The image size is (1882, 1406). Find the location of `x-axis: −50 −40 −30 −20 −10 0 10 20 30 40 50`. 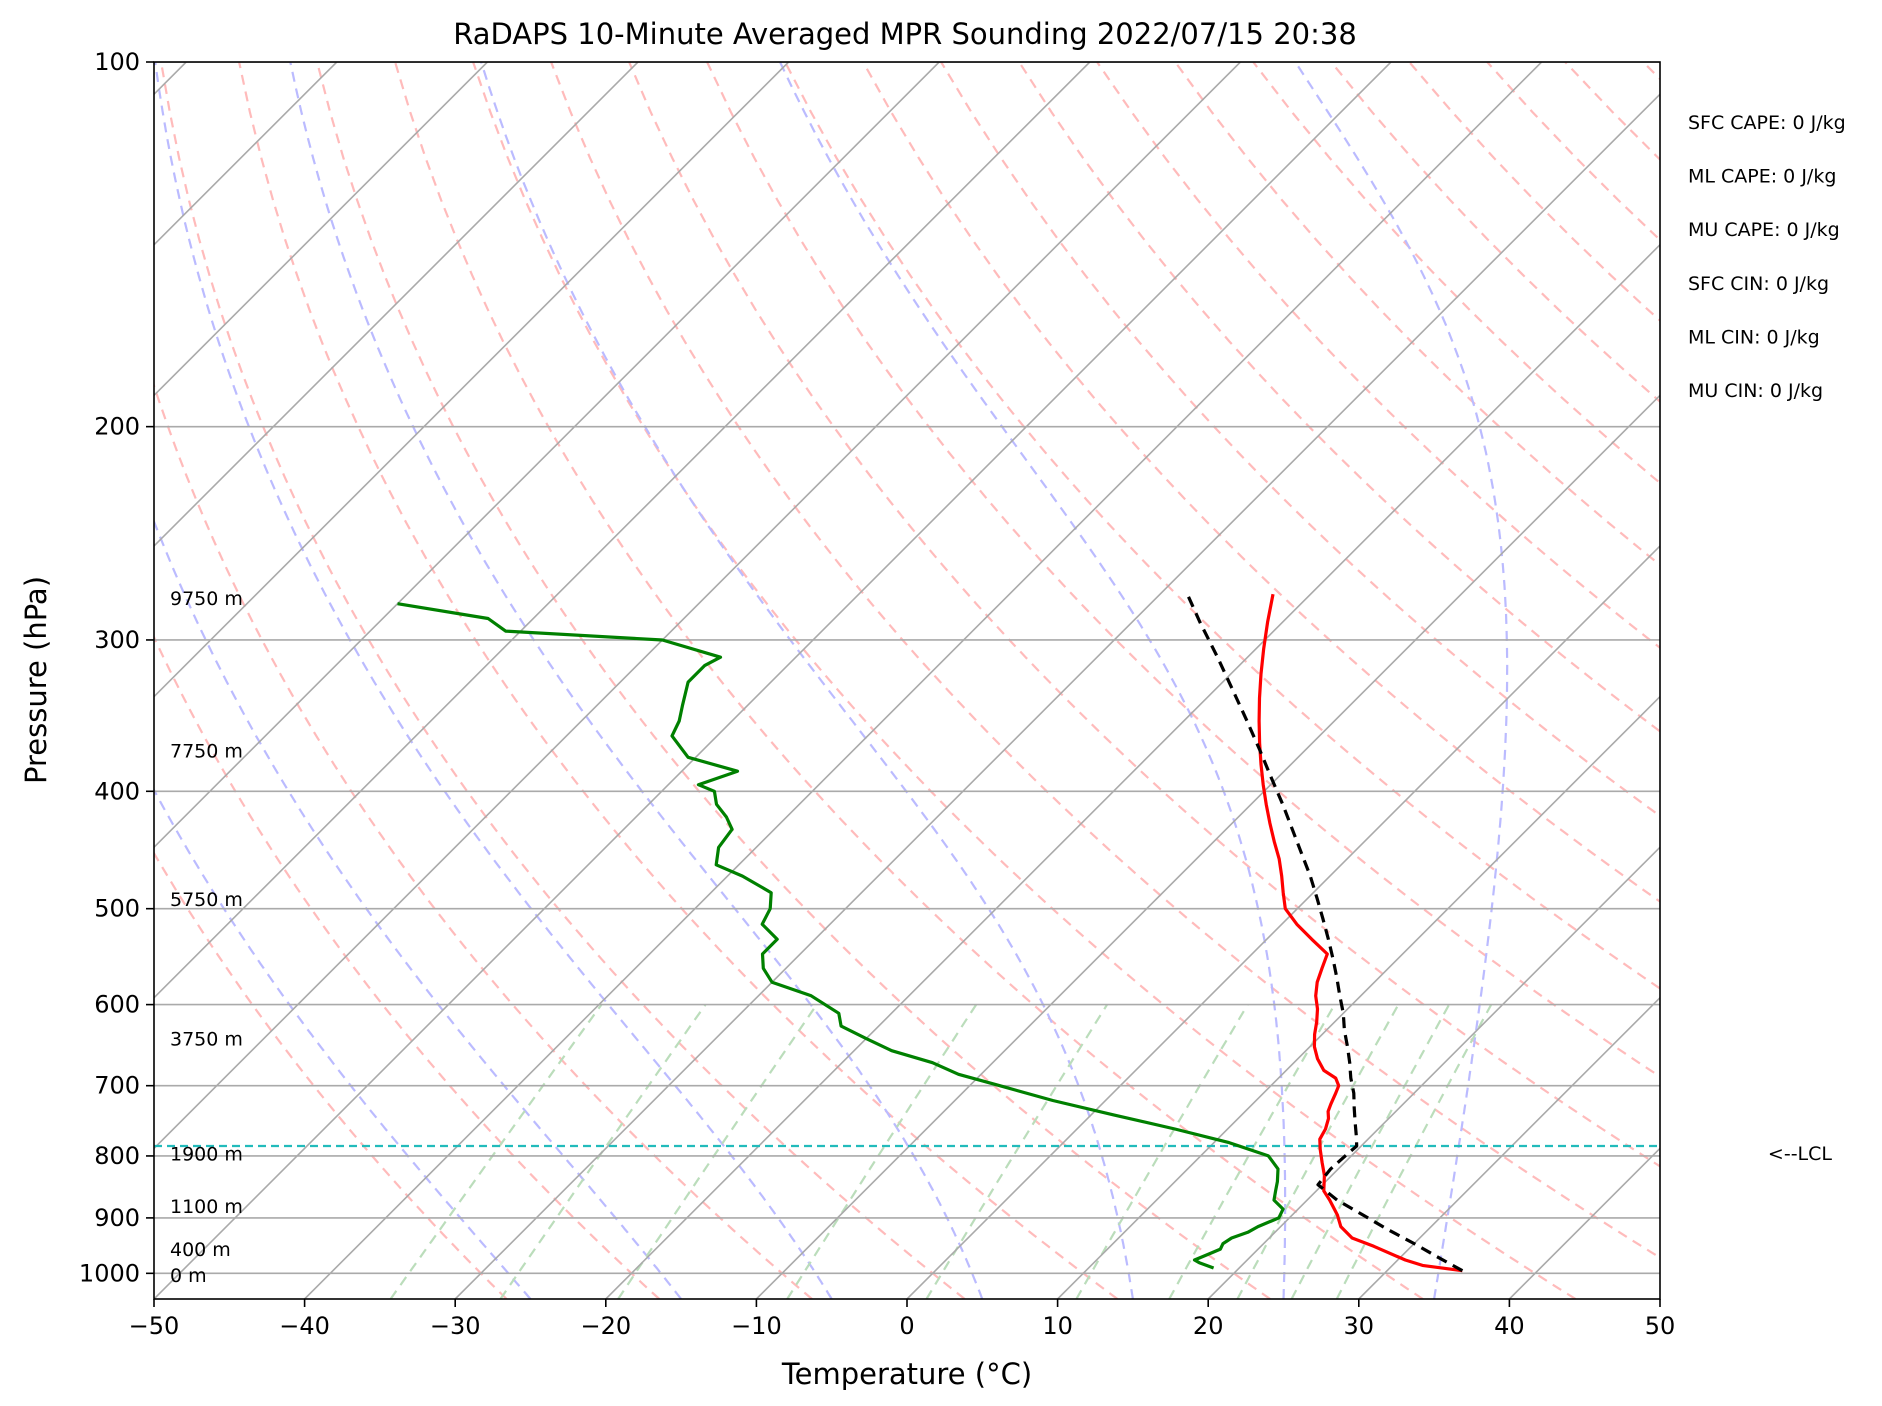

x-axis: −50 −40 −30 −20 −10 0 10 20 30 40 50 is located at coordinates (902, 1319).